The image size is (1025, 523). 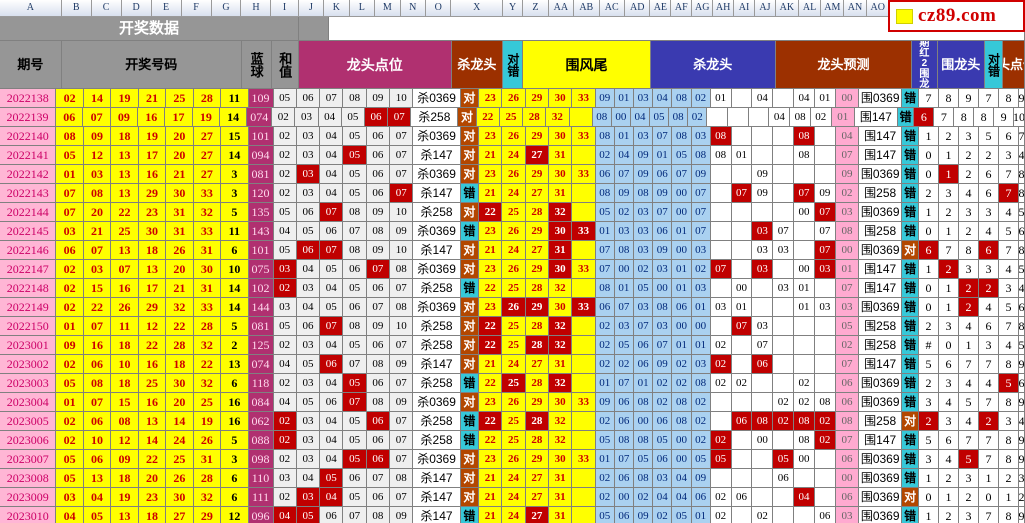 I want to click on cell-pos-5: 06, so click(x=378, y=459).